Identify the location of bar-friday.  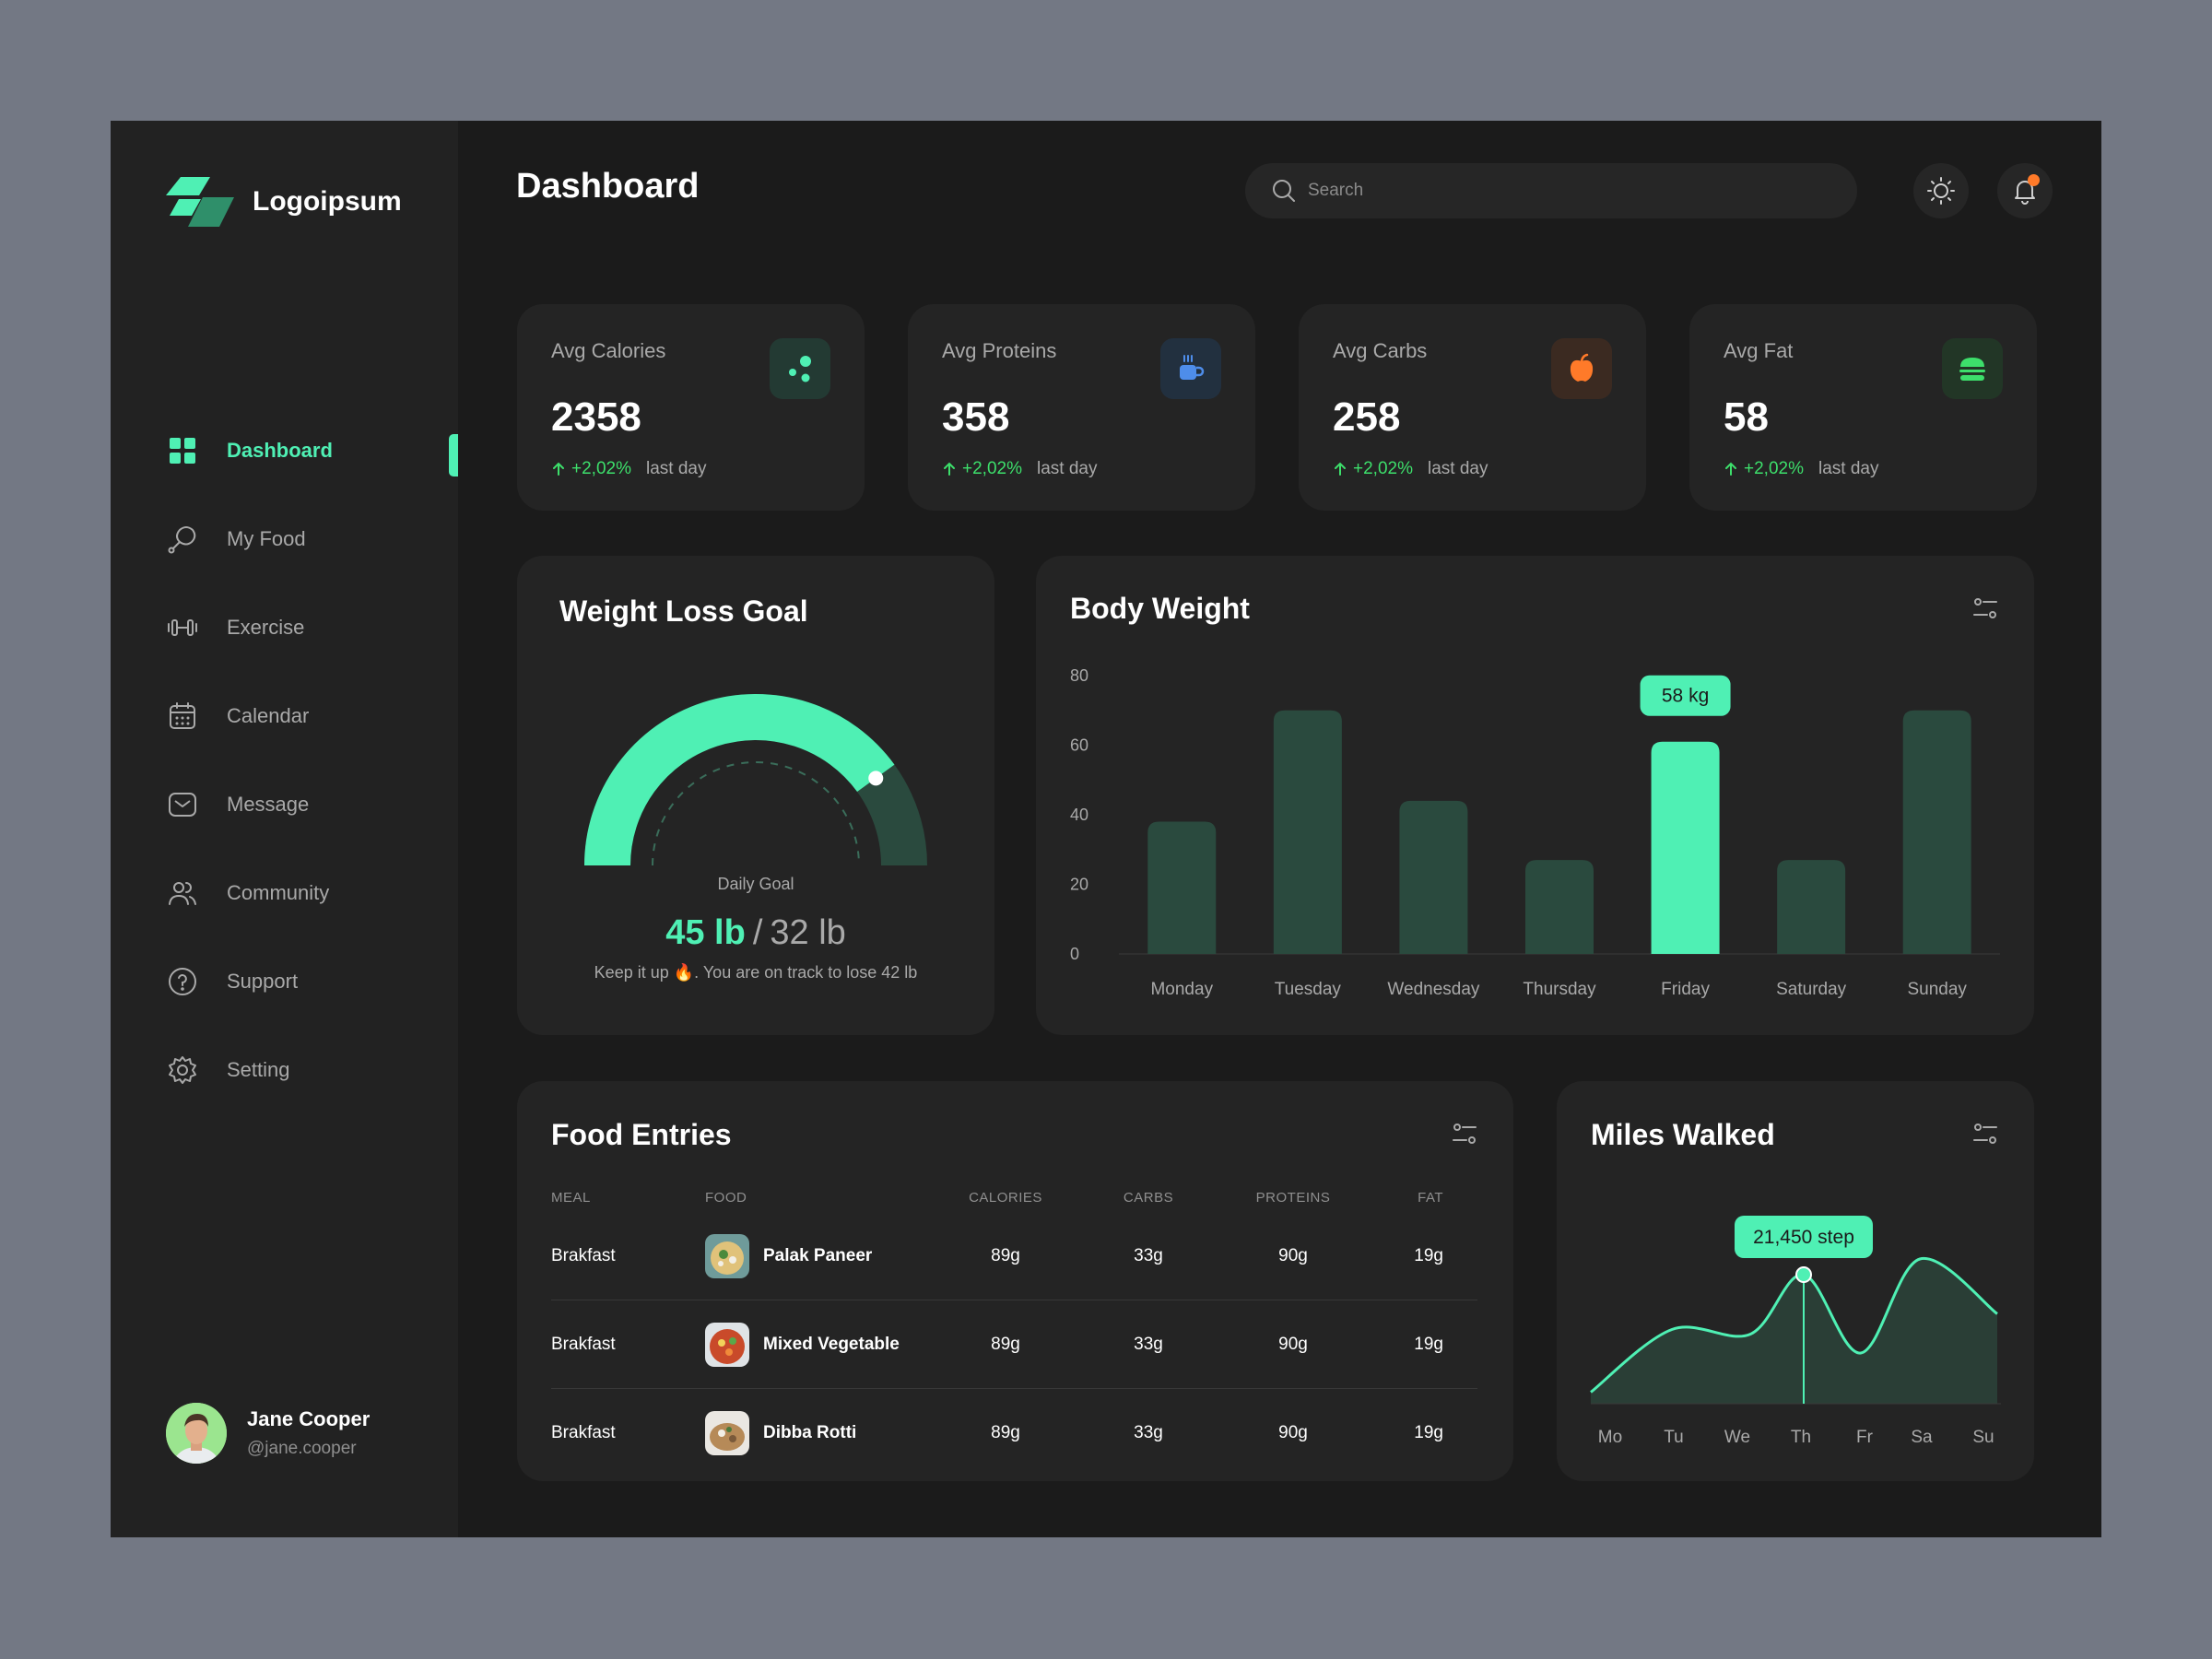
(1685, 847).